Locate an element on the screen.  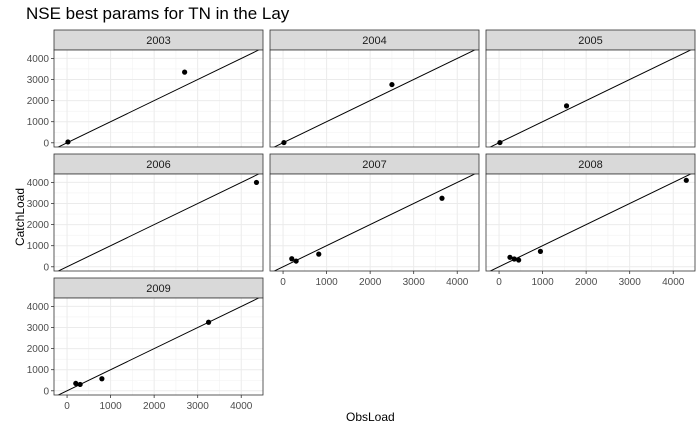
x-axis-title: ObsLoad is located at coordinates (370, 417).